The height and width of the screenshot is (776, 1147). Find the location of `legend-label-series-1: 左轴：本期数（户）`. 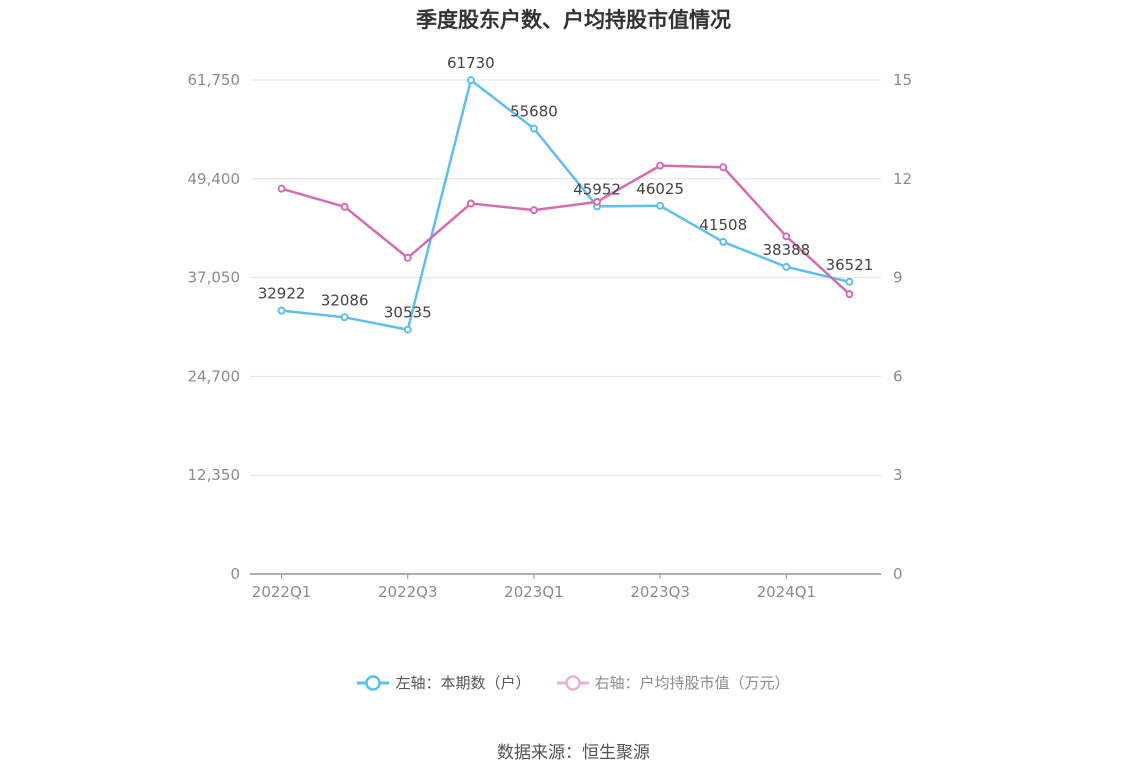

legend-label-series-1: 左轴：本期数（户） is located at coordinates (463, 683).